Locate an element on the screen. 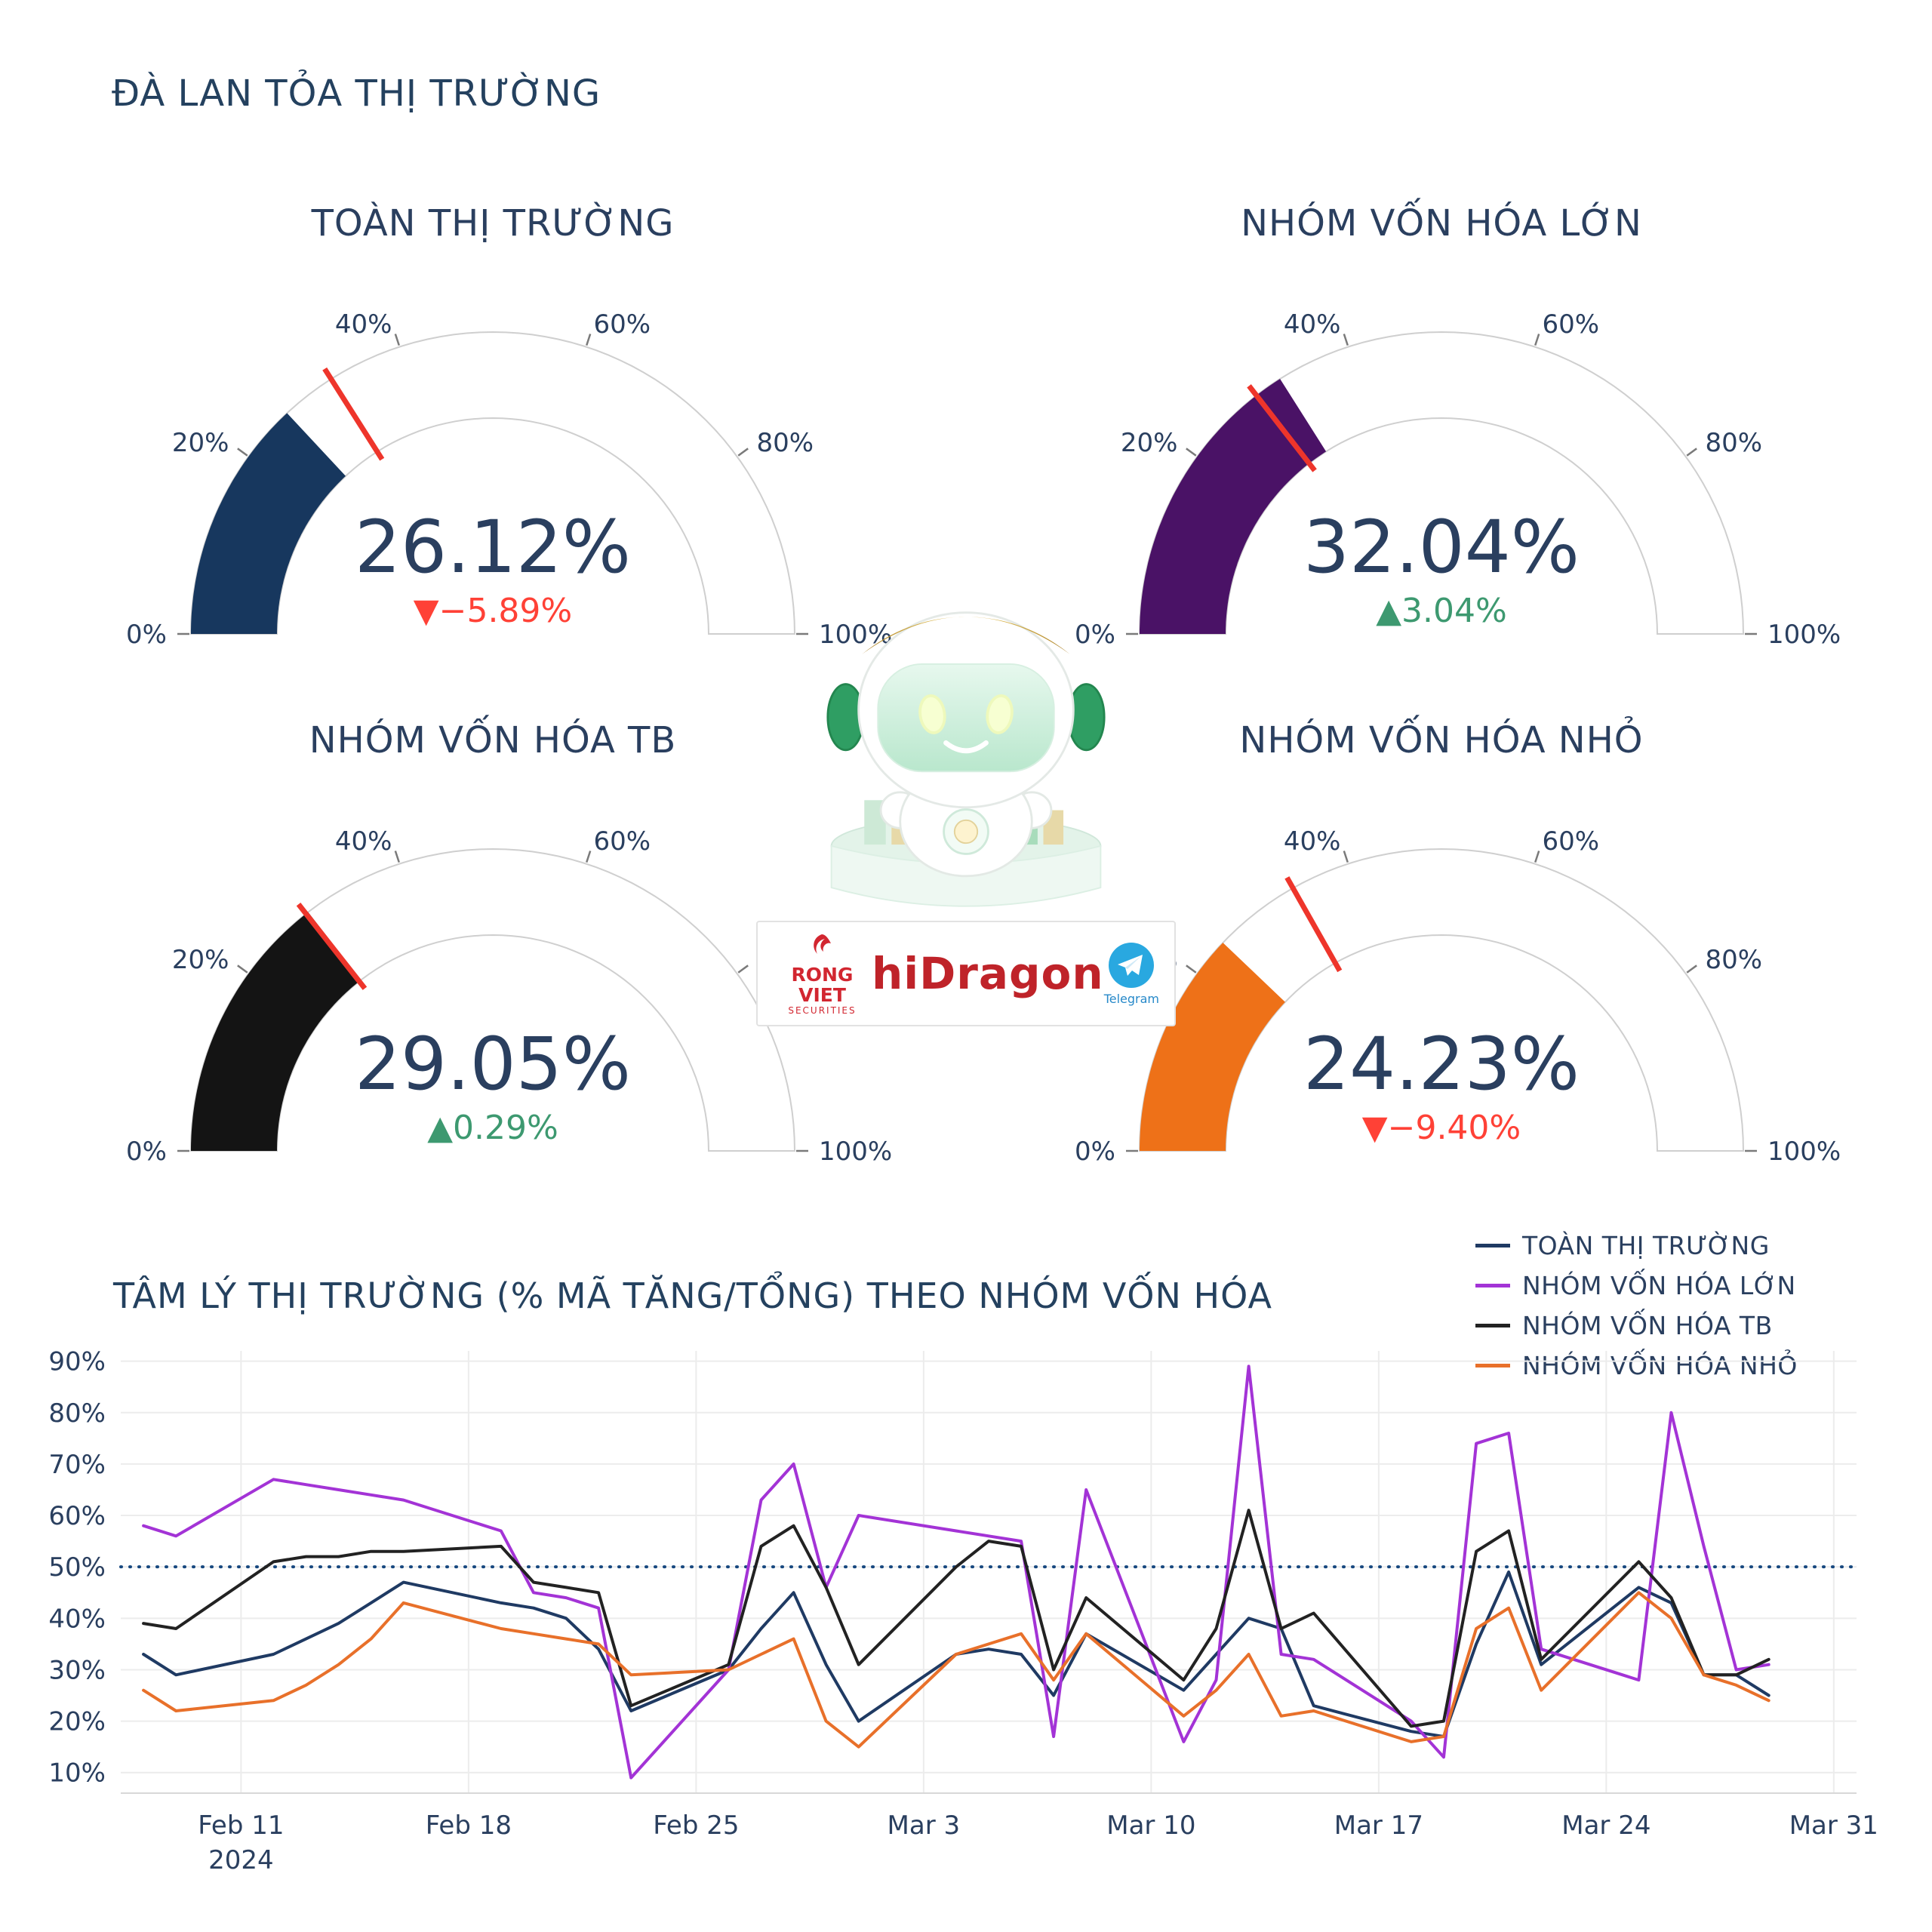 The image size is (1932, 1932). gauge-delta: ▼−9.40% is located at coordinates (1441, 1128).